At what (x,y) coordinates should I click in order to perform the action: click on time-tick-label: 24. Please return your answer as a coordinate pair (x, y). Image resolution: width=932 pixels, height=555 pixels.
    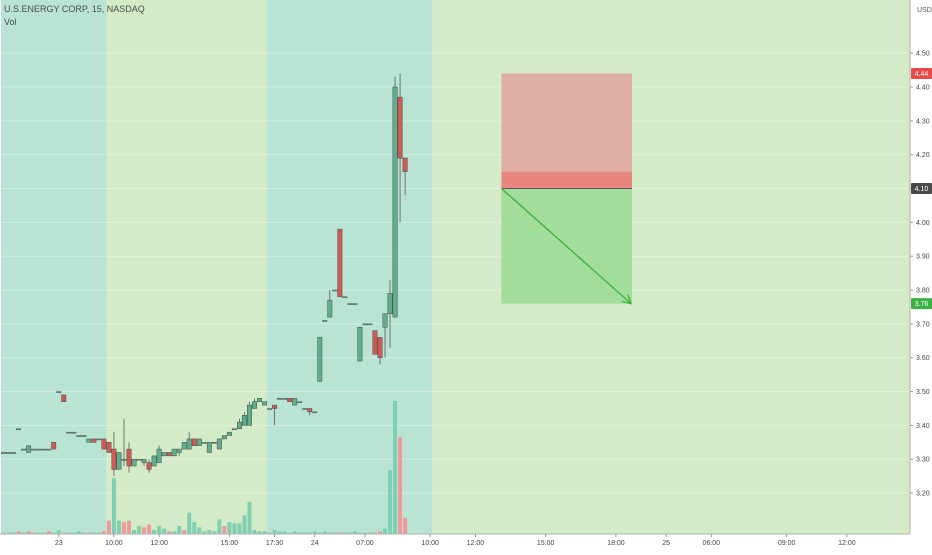
    Looking at the image, I should click on (315, 543).